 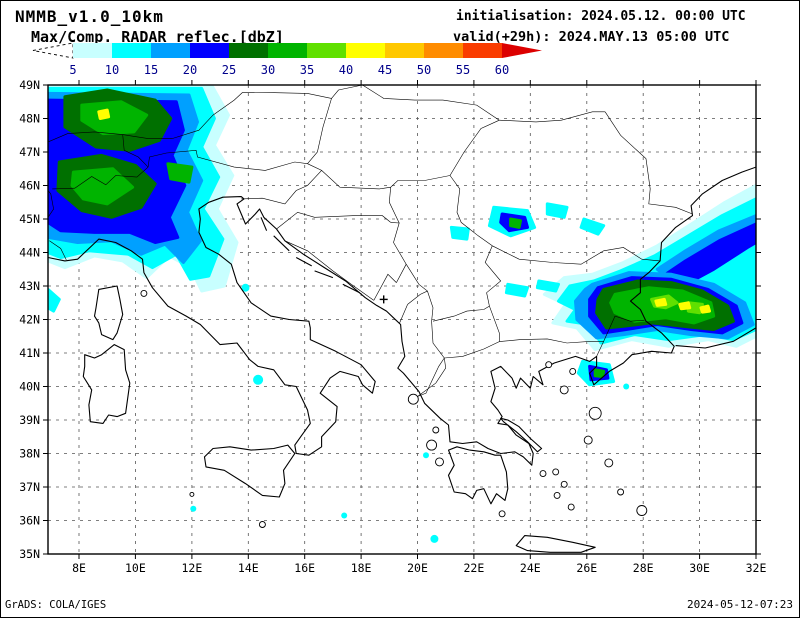 What do you see at coordinates (29, 521) in the screenshot?
I see `lat-label: 36N` at bounding box center [29, 521].